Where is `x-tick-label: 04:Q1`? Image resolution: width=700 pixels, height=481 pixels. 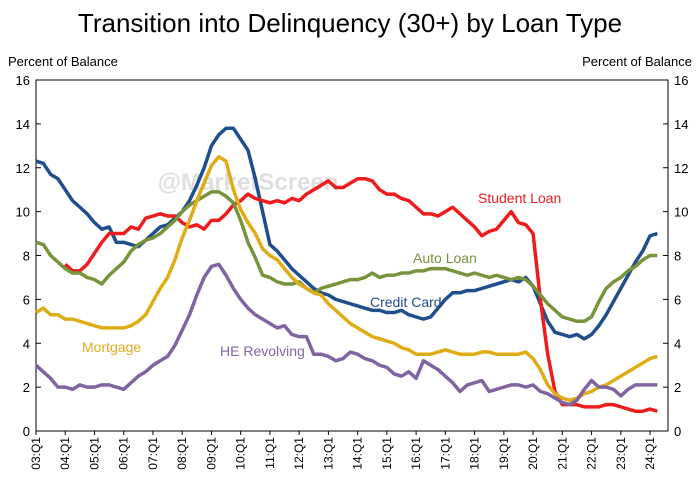 x-tick-label: 04:Q1 is located at coordinates (65, 453).